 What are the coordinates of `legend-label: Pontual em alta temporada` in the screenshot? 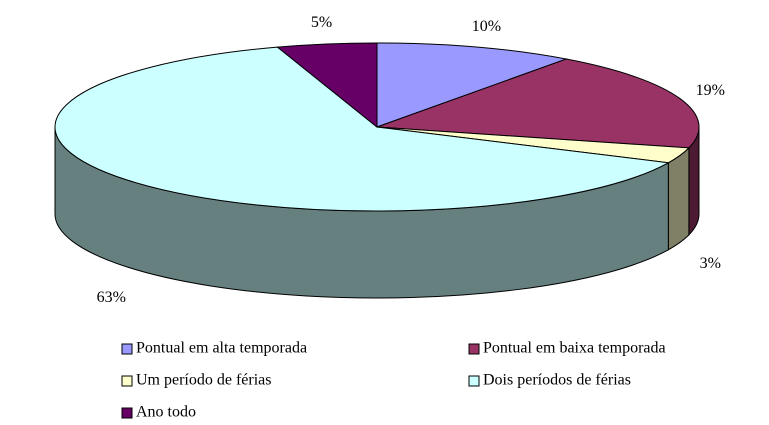 It's located at (221, 348).